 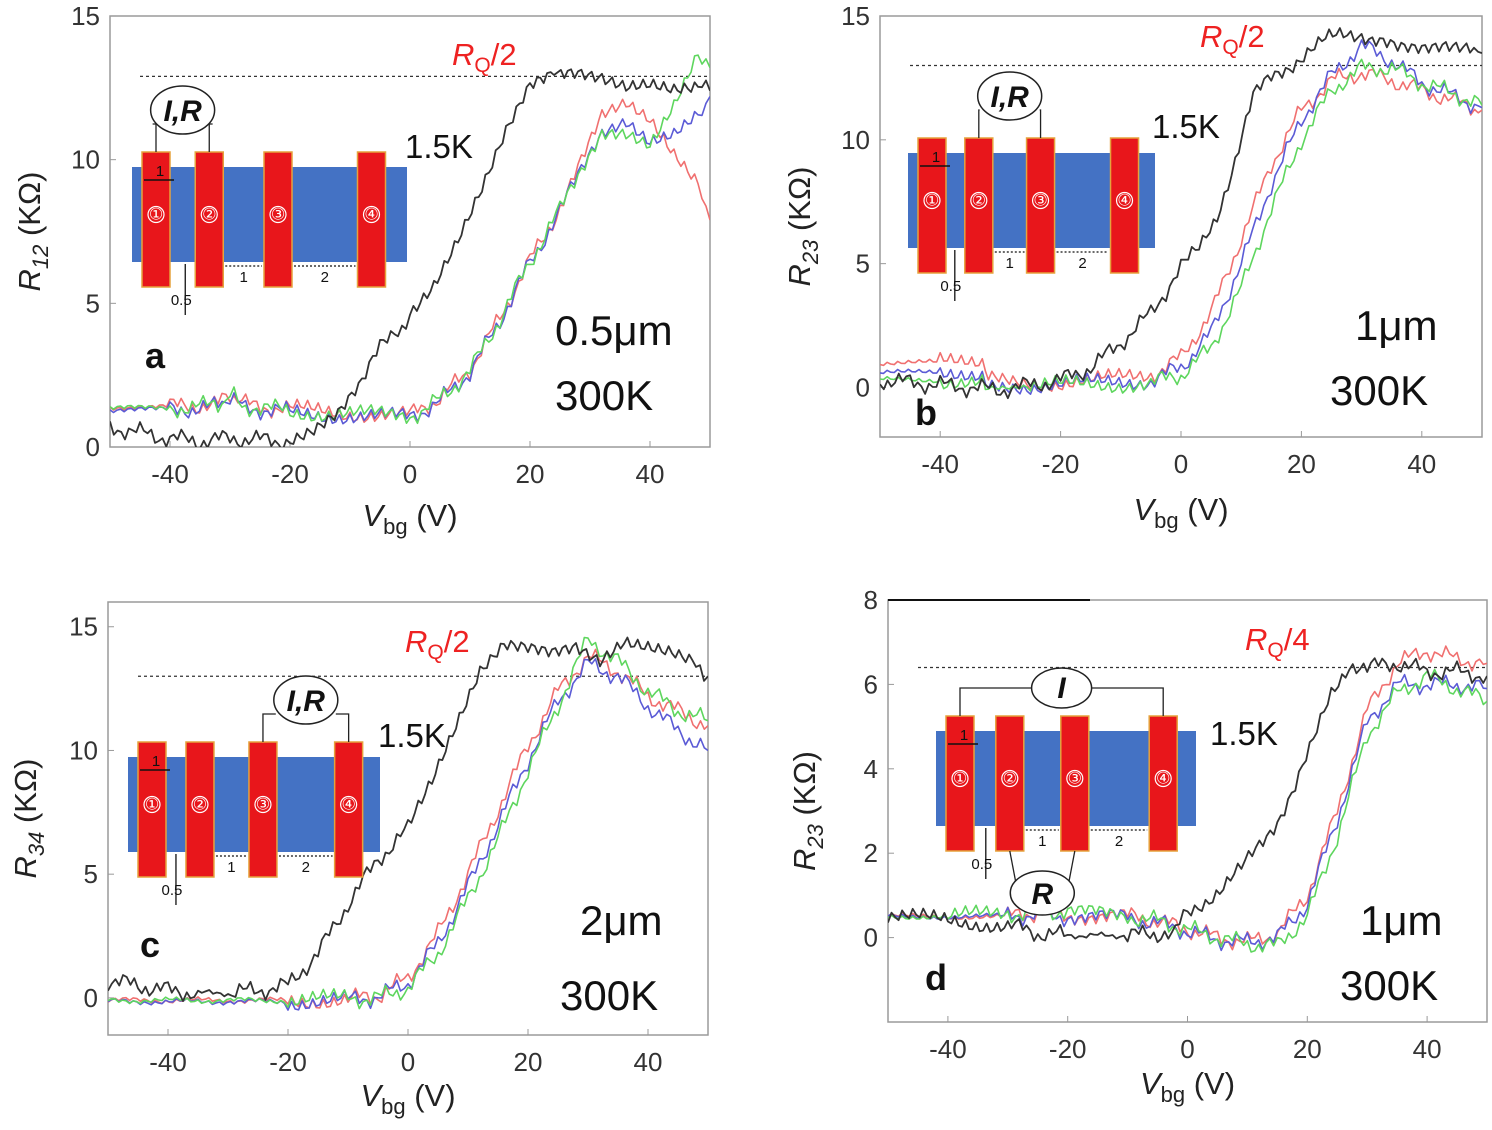 I want to click on rq-label-tail: /2, so click(x=457, y=641).